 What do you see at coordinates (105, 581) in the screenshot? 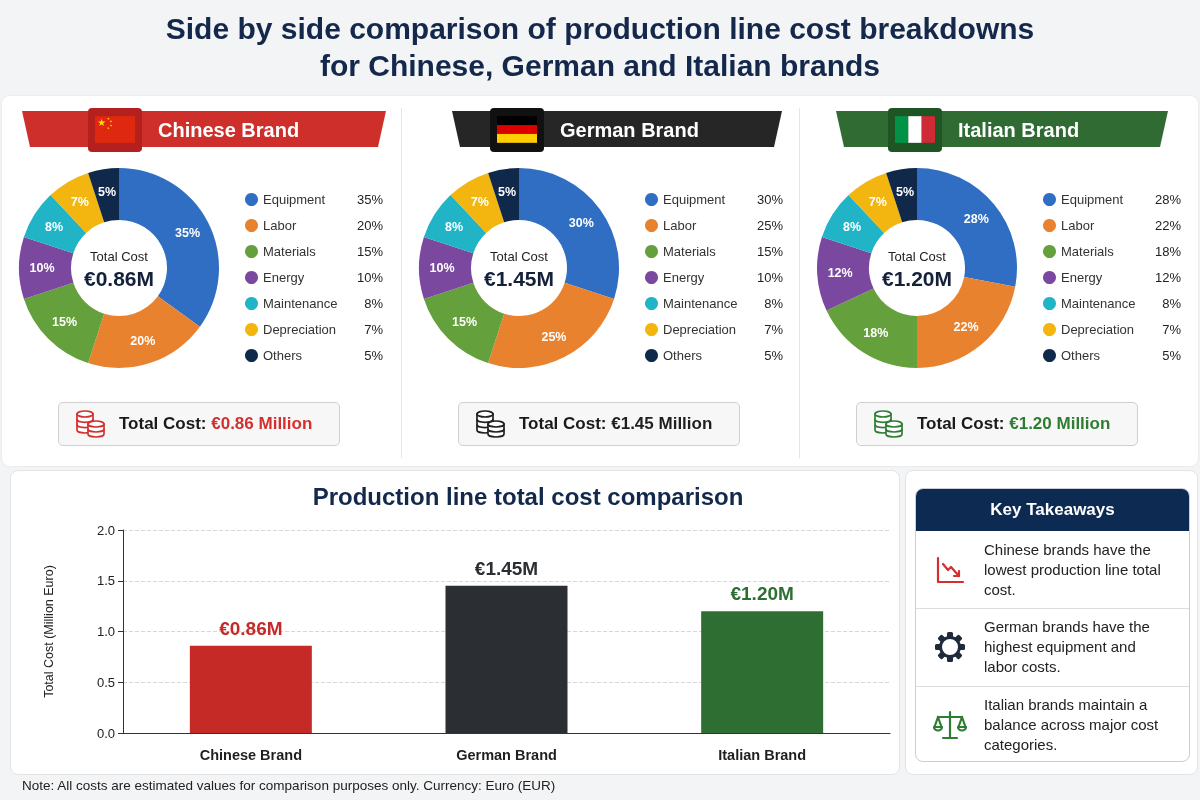
I see `y-tick-label: 1.5` at bounding box center [105, 581].